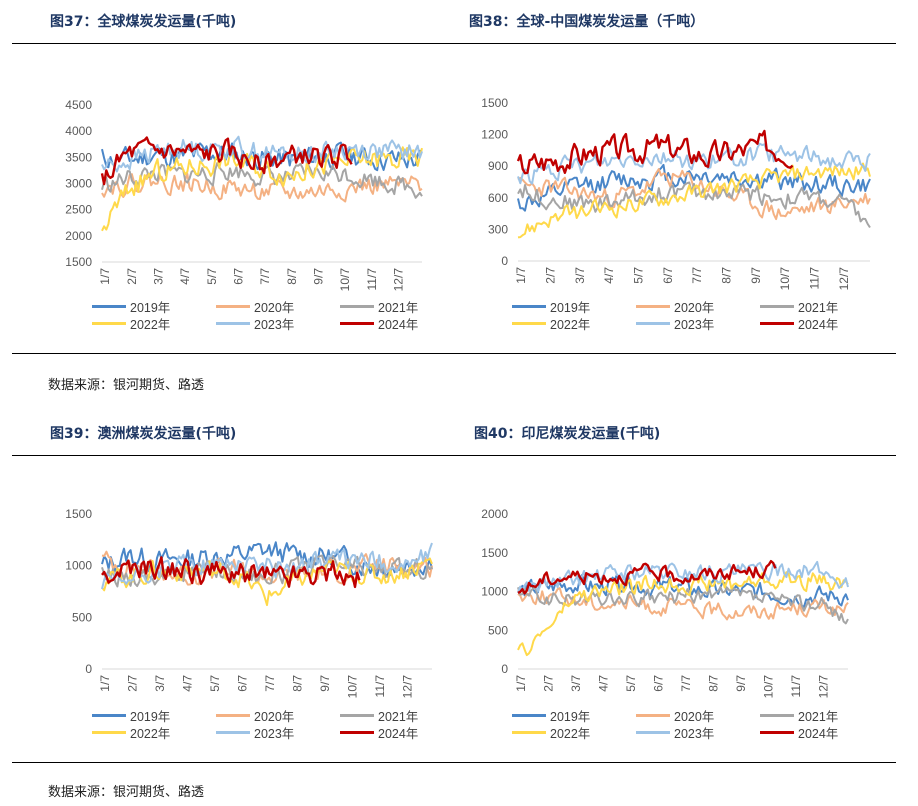 The image size is (918, 806). I want to click on top-rule, so click(454, 43).